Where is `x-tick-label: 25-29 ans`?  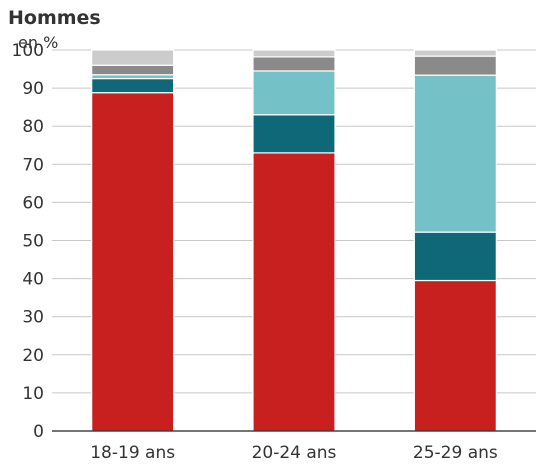
x-tick-label: 25-29 ans is located at coordinates (455, 453).